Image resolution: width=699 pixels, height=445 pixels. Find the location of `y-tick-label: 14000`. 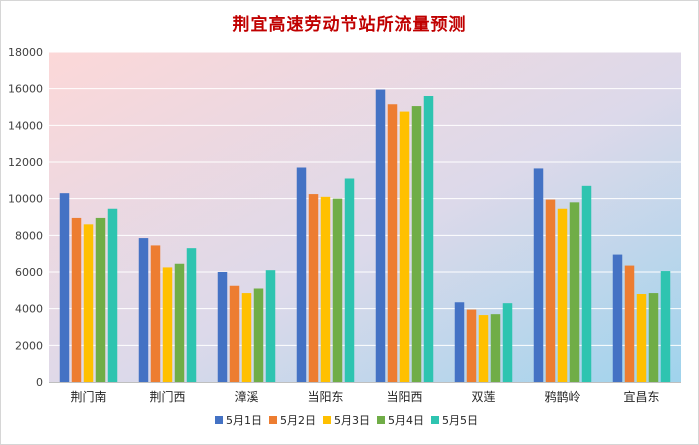

y-tick-label: 14000 is located at coordinates (25, 125).